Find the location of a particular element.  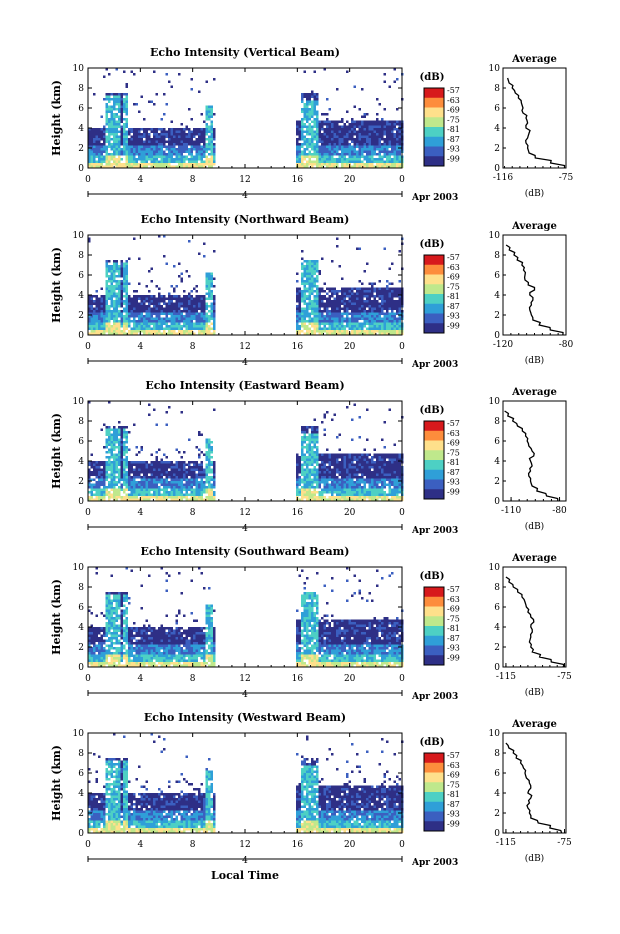

y-tick-label: 2 is located at coordinates (81, 316).